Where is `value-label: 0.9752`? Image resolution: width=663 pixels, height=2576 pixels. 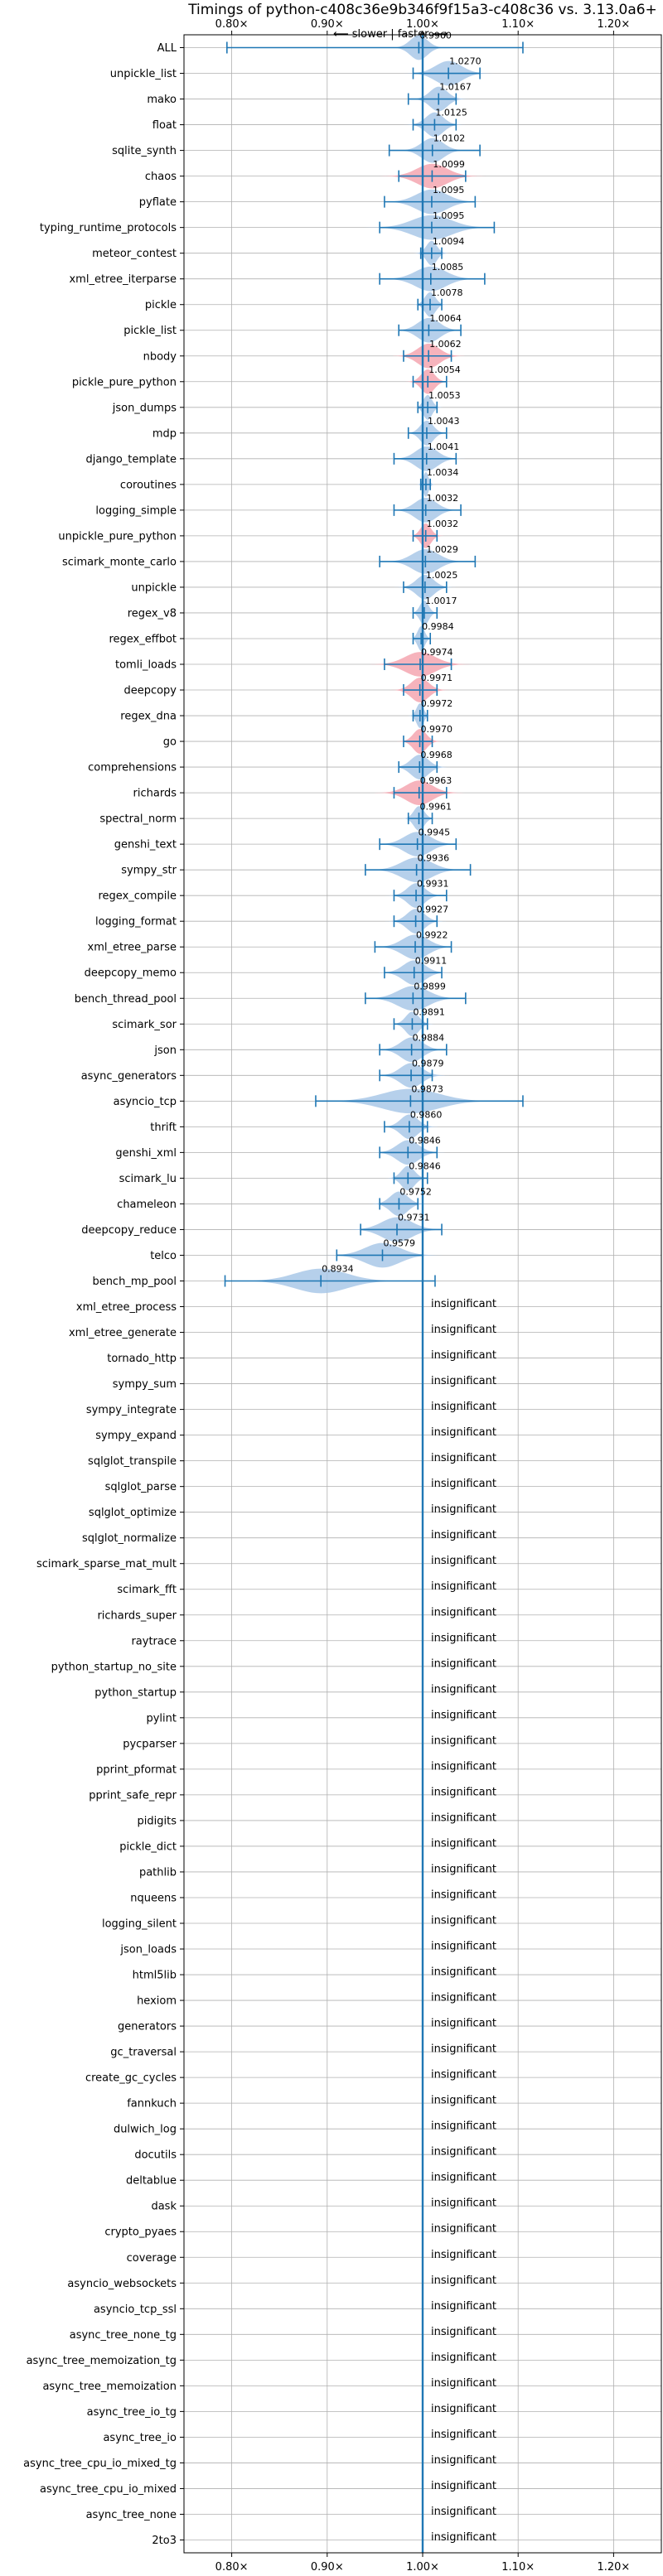 value-label: 0.9752 is located at coordinates (415, 1192).